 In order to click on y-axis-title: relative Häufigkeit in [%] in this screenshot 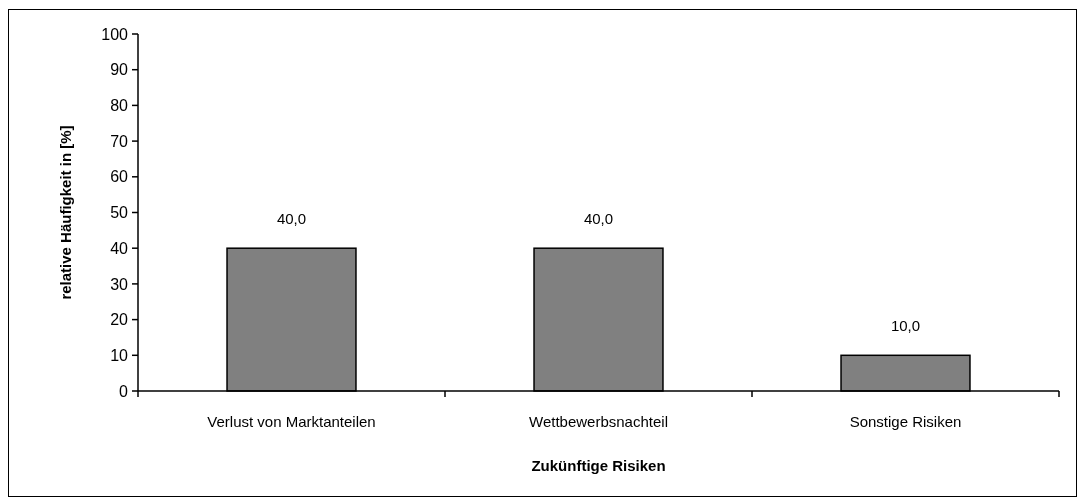, I will do `click(65, 212)`.